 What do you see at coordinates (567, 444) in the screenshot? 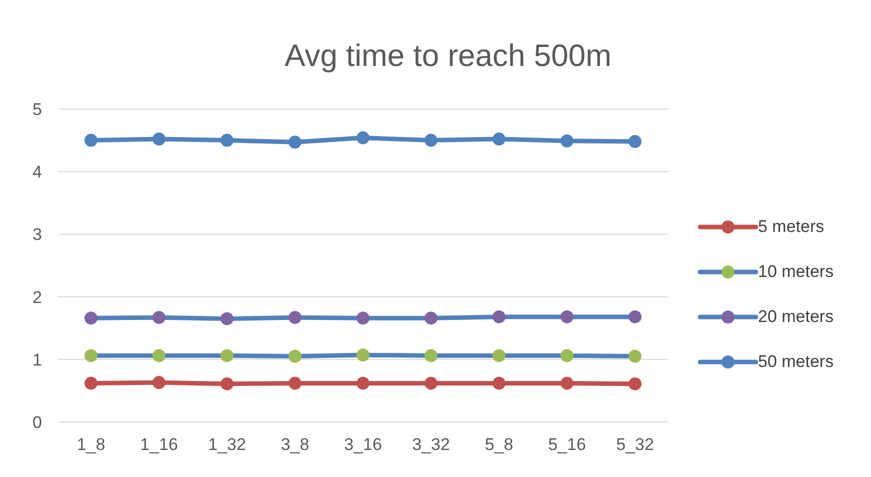
I see `x-tick-label: 5_16` at bounding box center [567, 444].